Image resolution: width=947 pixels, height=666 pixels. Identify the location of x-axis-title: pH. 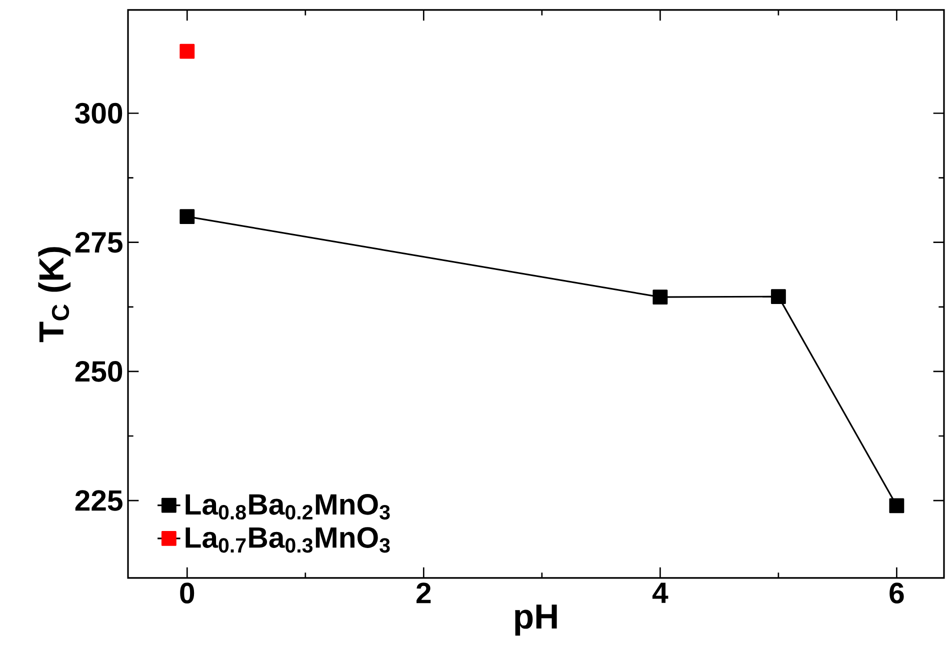
(536, 620).